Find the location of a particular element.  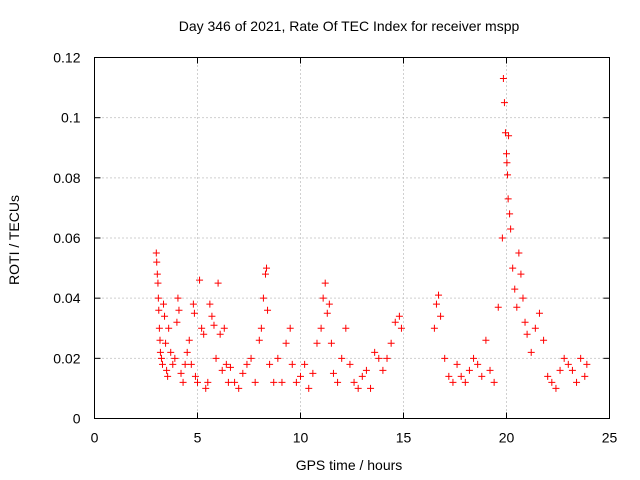

y-tick-label: 0.06 is located at coordinates (66, 238).